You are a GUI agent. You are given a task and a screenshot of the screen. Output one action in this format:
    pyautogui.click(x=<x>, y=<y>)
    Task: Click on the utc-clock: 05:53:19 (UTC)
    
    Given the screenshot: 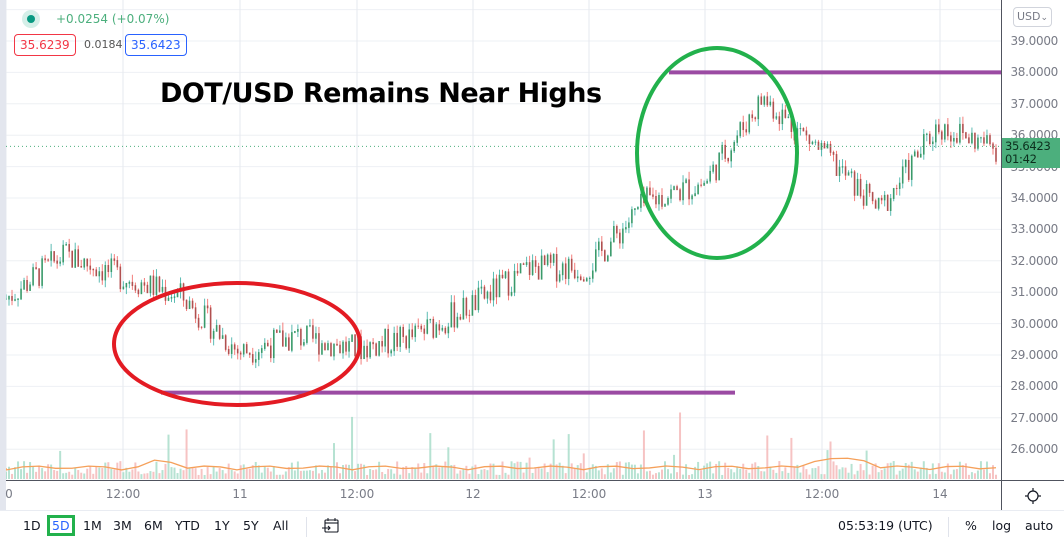 What is the action you would take?
    pyautogui.click(x=885, y=525)
    